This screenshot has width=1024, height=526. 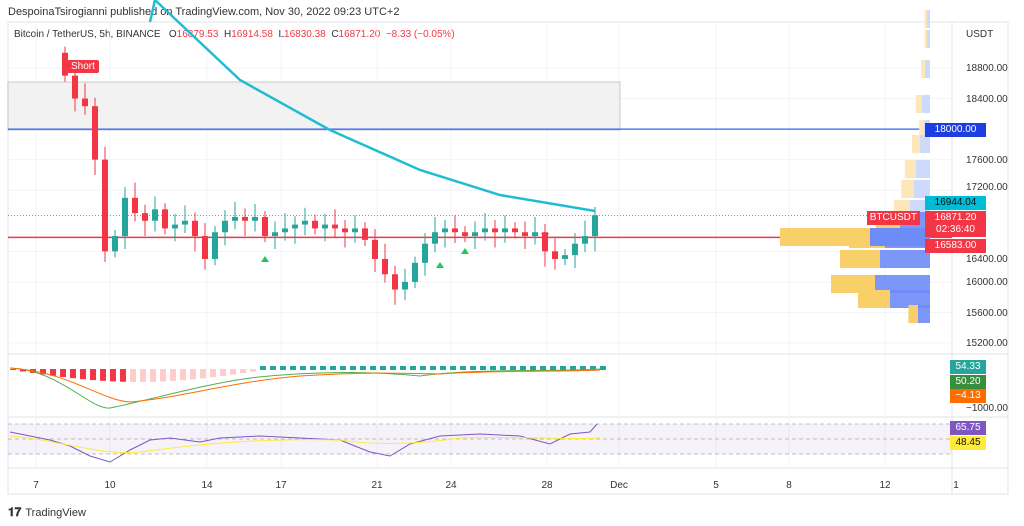 What do you see at coordinates (955, 217) in the screenshot?
I see `last-price: 16871.20` at bounding box center [955, 217].